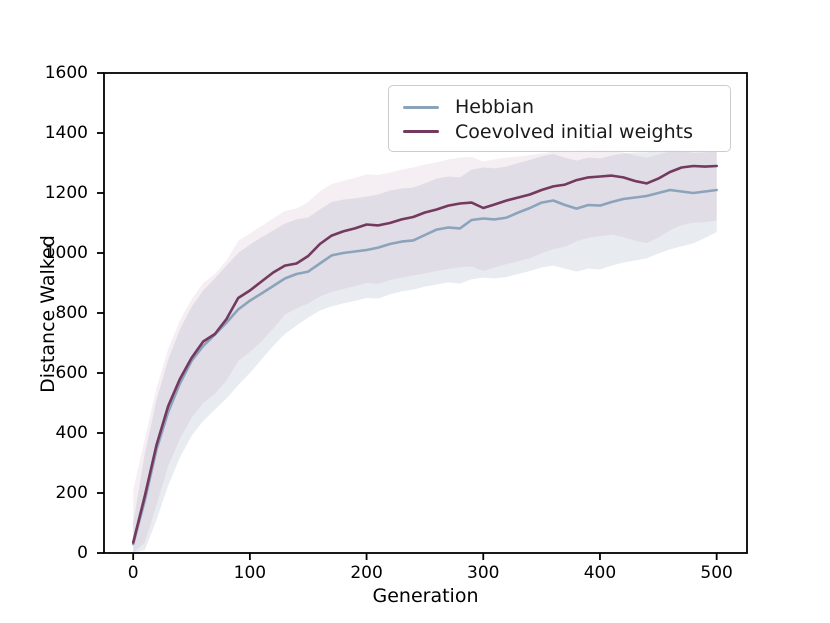 Image resolution: width=830 pixels, height=623 pixels. I want to click on x-tick-label: 100, so click(250, 573).